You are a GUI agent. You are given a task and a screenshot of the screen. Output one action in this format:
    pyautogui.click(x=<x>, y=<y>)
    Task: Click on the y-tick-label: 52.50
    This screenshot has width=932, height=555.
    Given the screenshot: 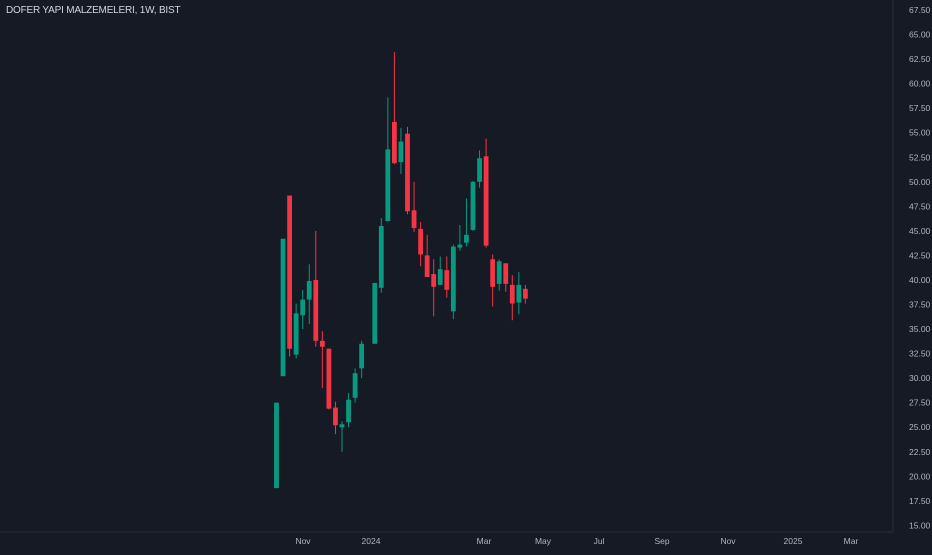 What is the action you would take?
    pyautogui.click(x=920, y=157)
    